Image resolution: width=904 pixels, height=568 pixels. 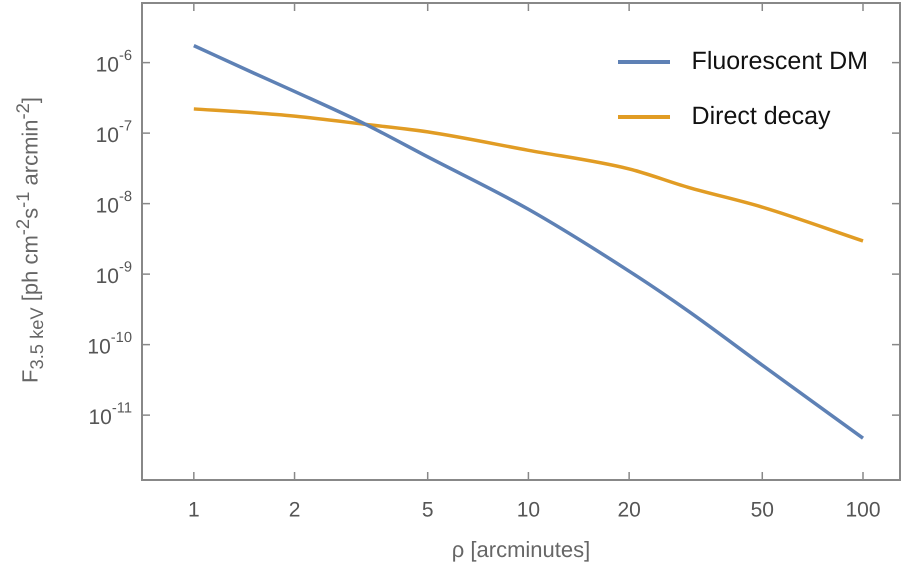 I want to click on x-tick-label: 20, so click(x=629, y=510).